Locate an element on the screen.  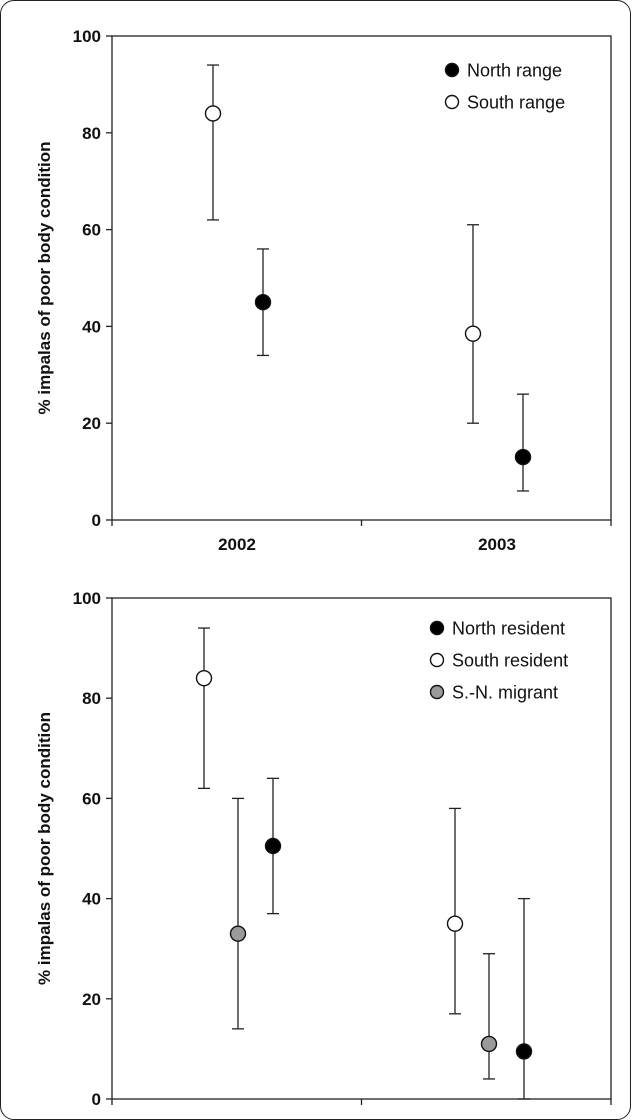
panel1-series1-2002-point is located at coordinates (263, 302).